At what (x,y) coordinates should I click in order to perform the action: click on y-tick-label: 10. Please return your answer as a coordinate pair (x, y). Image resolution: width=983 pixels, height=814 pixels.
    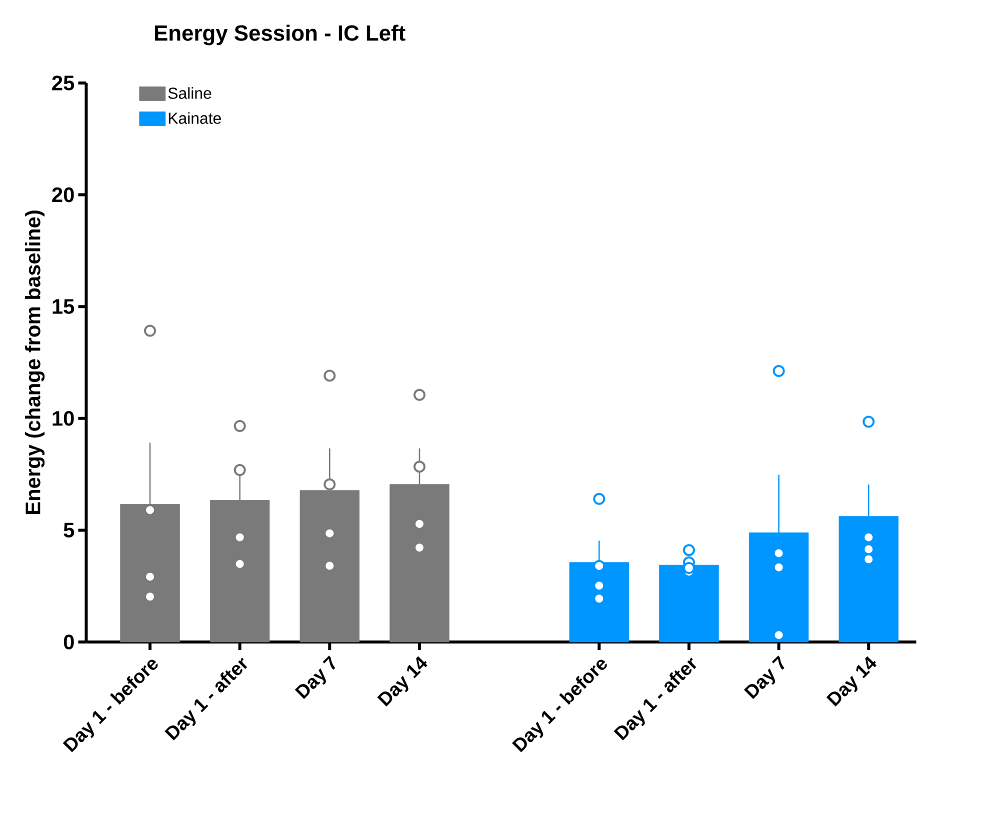
    Looking at the image, I should click on (63, 418).